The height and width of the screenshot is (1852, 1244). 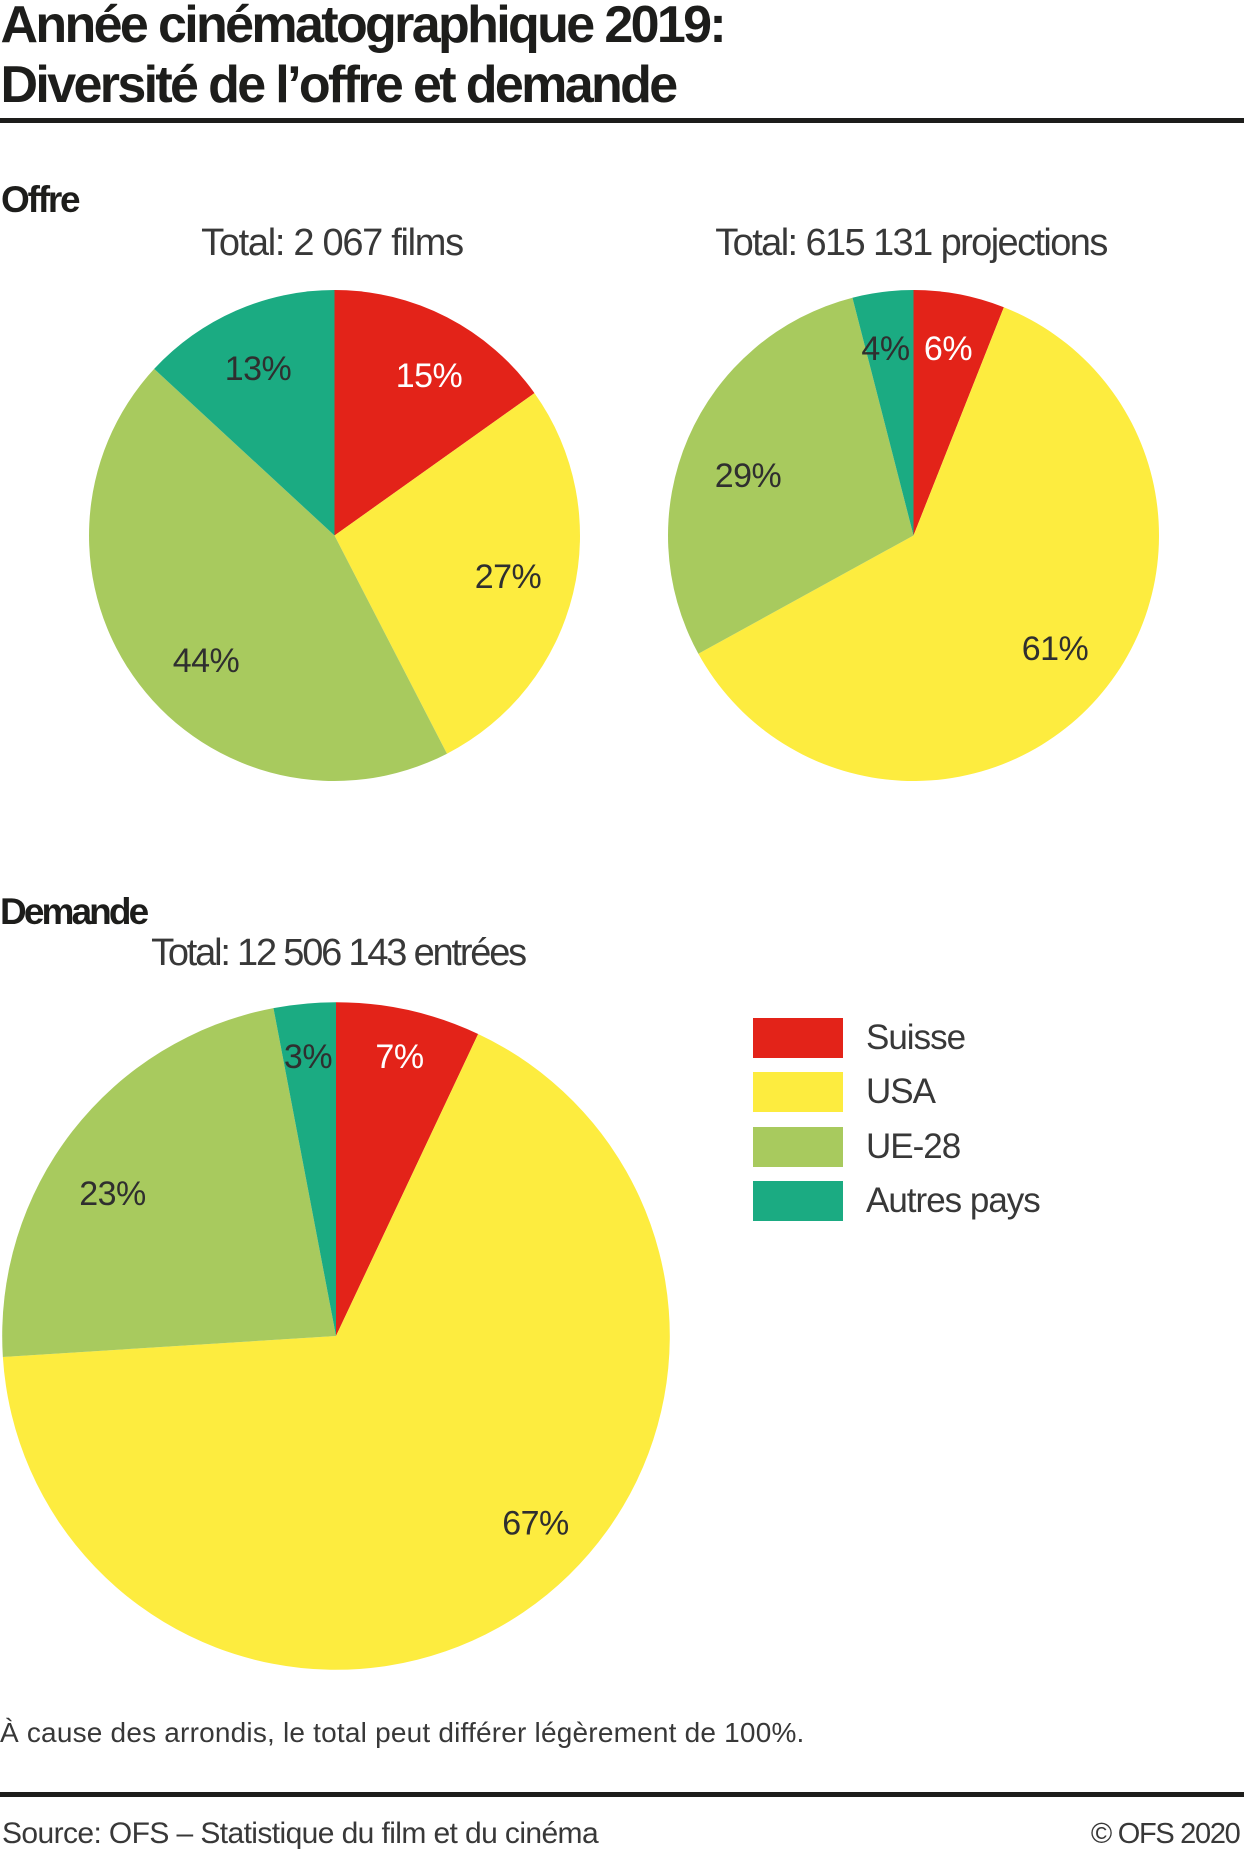 What do you see at coordinates (885, 349) in the screenshot?
I see `svg-text: 4%` at bounding box center [885, 349].